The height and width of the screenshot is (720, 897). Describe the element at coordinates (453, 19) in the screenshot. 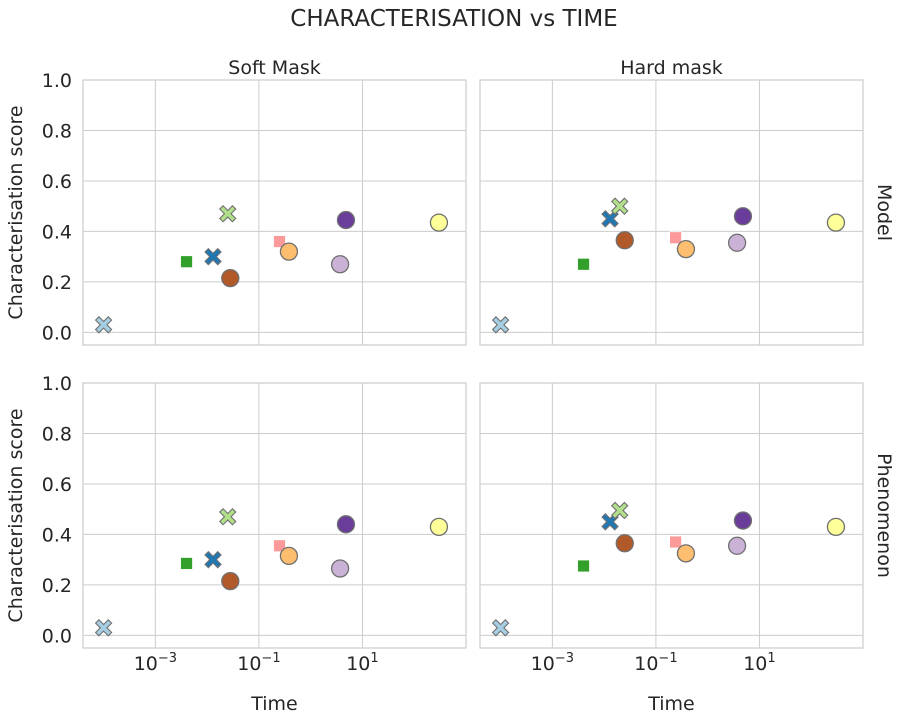

I see `chart-title: CHARACTERISATION vs TIME` at that location.